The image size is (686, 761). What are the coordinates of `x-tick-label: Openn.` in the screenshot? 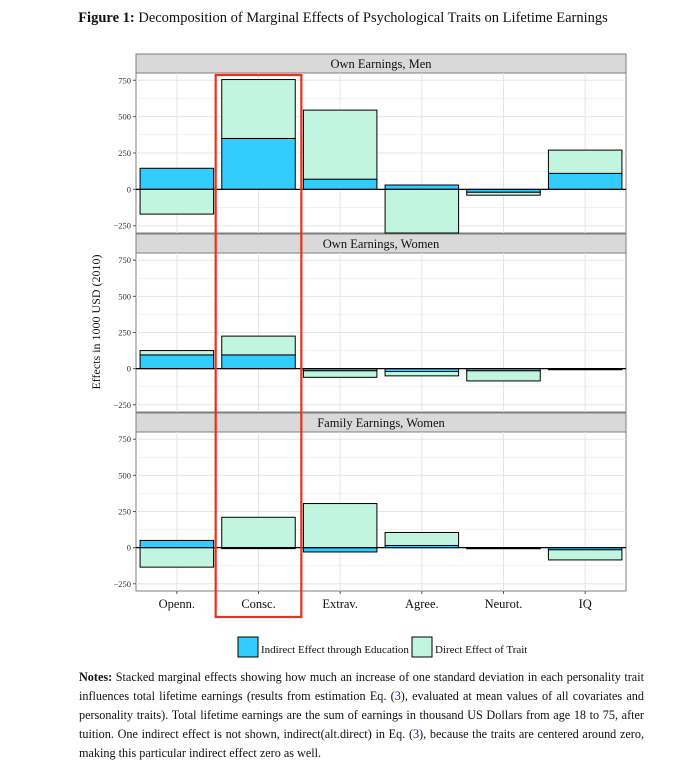 It's located at (177, 604).